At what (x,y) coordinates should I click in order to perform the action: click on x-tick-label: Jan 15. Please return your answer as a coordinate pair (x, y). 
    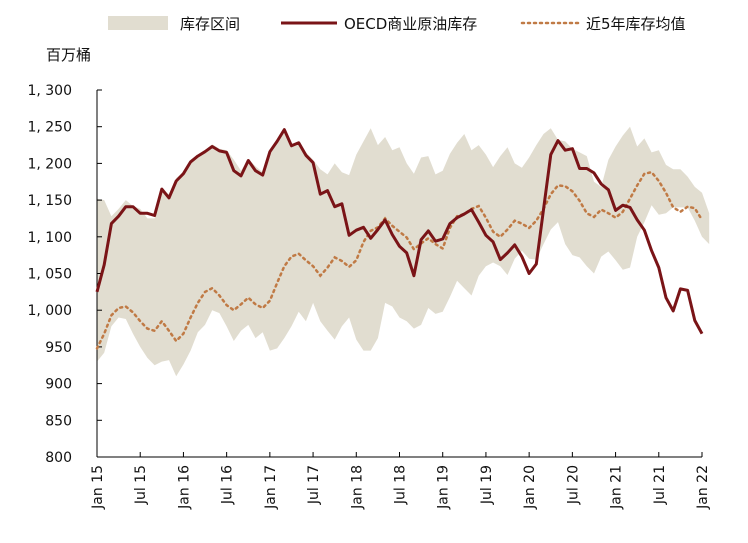
    Looking at the image, I should click on (98, 487).